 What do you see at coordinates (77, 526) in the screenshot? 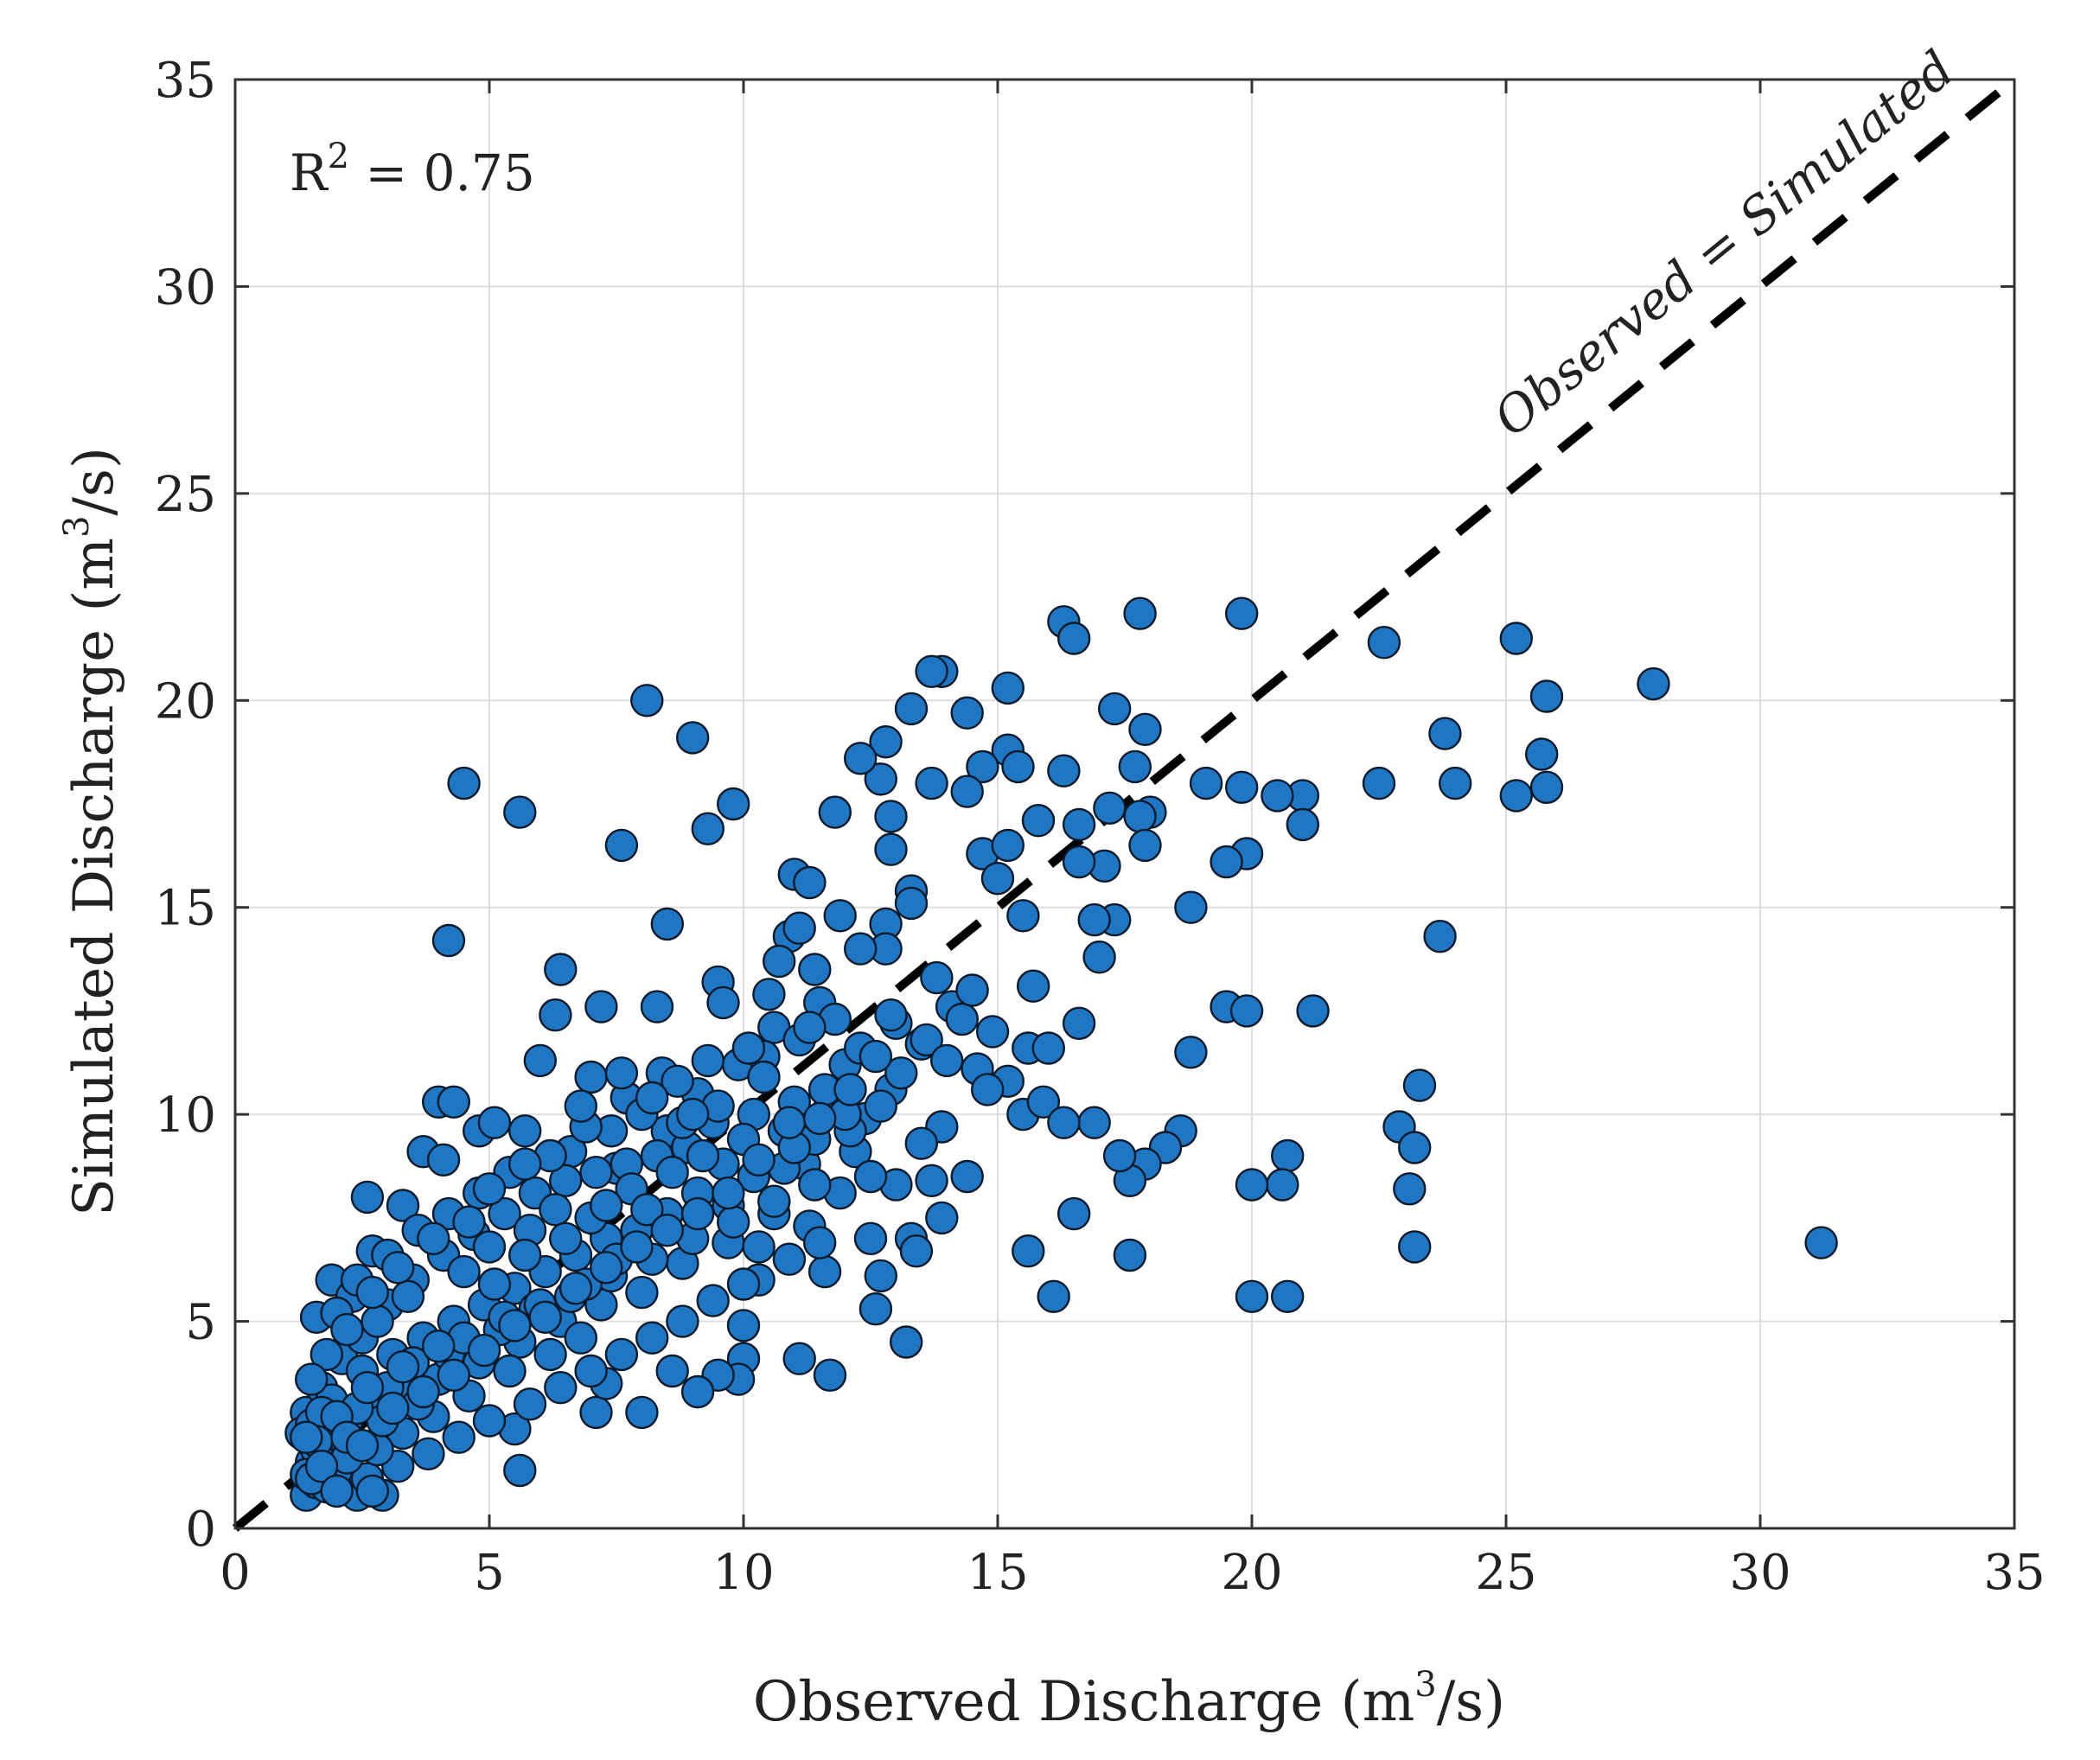
I see `y-axis-title-superscript: 3` at bounding box center [77, 526].